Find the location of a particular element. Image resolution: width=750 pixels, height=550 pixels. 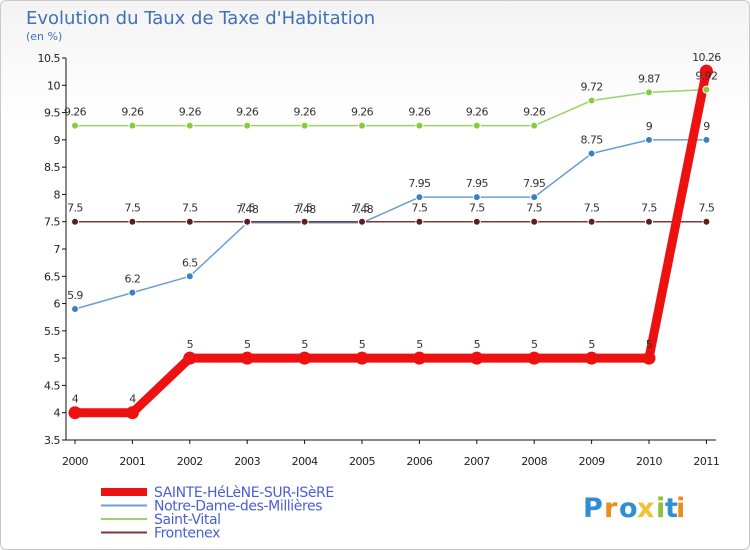

y-tick-label: 6.5 is located at coordinates (52, 276).